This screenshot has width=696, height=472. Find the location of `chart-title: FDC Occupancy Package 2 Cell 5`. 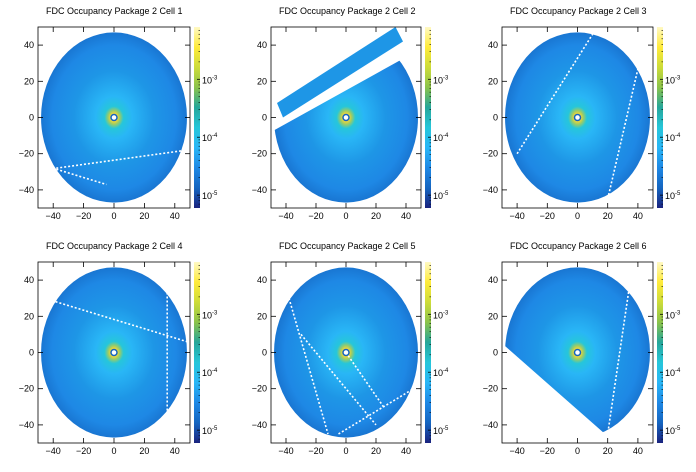

chart-title: FDC Occupancy Package 2 Cell 5 is located at coordinates (347, 246).